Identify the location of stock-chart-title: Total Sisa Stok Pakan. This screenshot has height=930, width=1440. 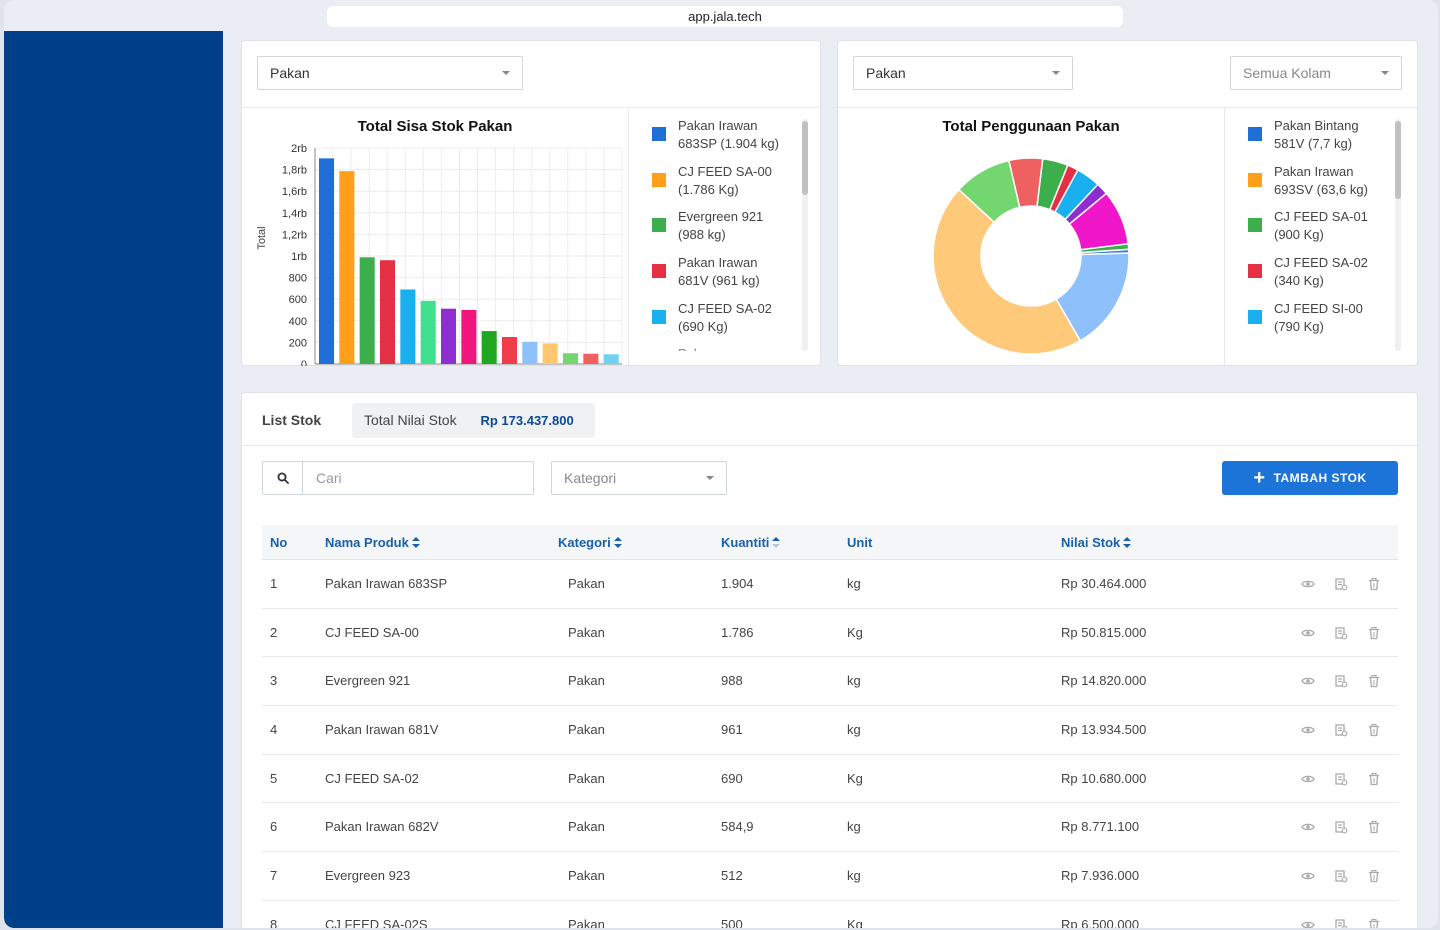
(435, 126).